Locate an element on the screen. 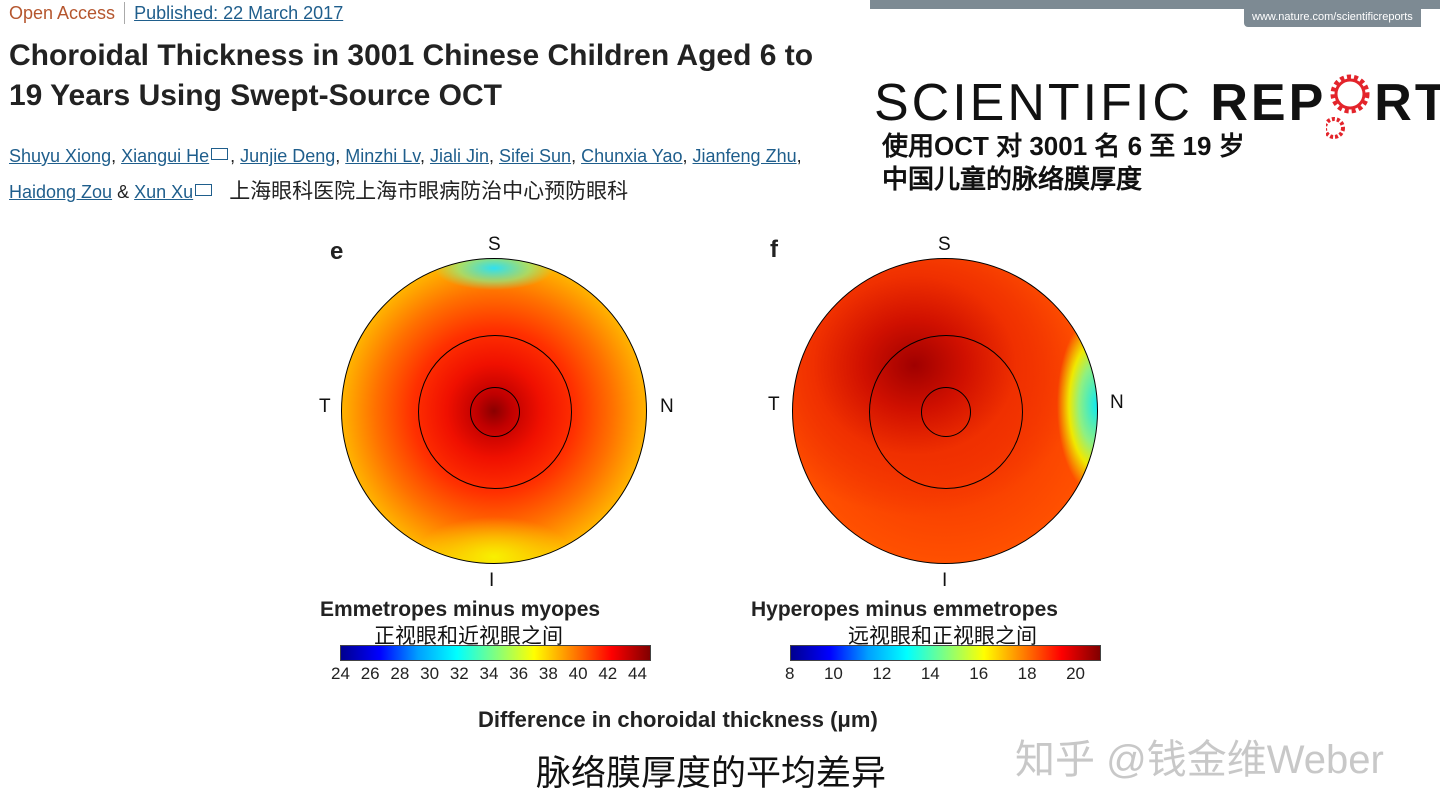 This screenshot has height=810, width=1440. title-cn-line: 使用OCT 对 3001 名 6 至 19 岁 is located at coordinates (1063, 146).